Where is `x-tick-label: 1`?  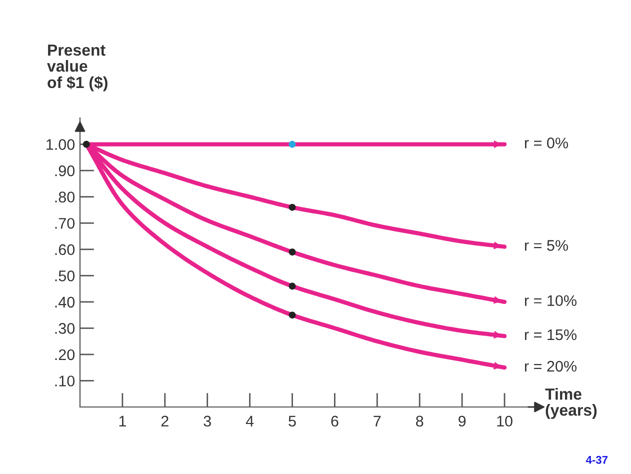 x-tick-label: 1 is located at coordinates (122, 421).